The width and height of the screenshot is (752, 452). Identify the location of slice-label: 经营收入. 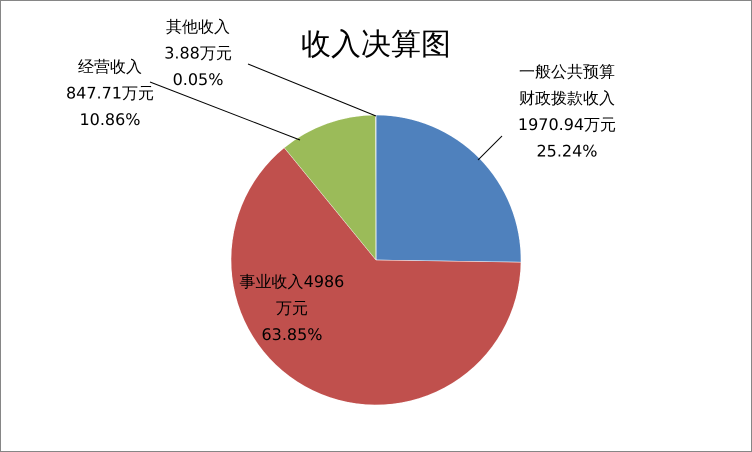
(110, 66).